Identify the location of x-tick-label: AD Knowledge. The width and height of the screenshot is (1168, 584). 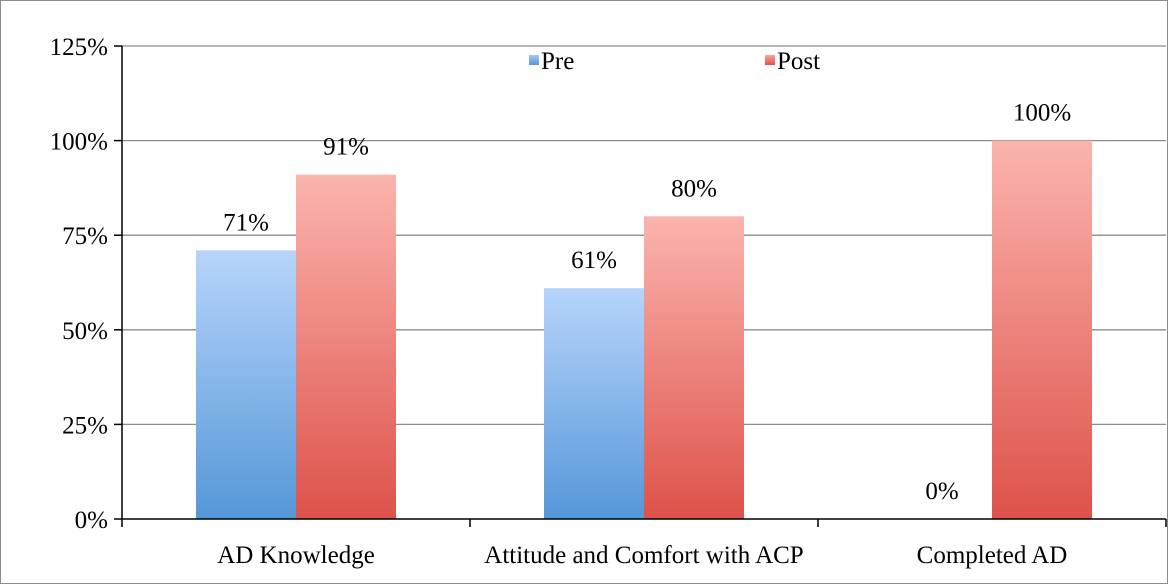
(296, 555).